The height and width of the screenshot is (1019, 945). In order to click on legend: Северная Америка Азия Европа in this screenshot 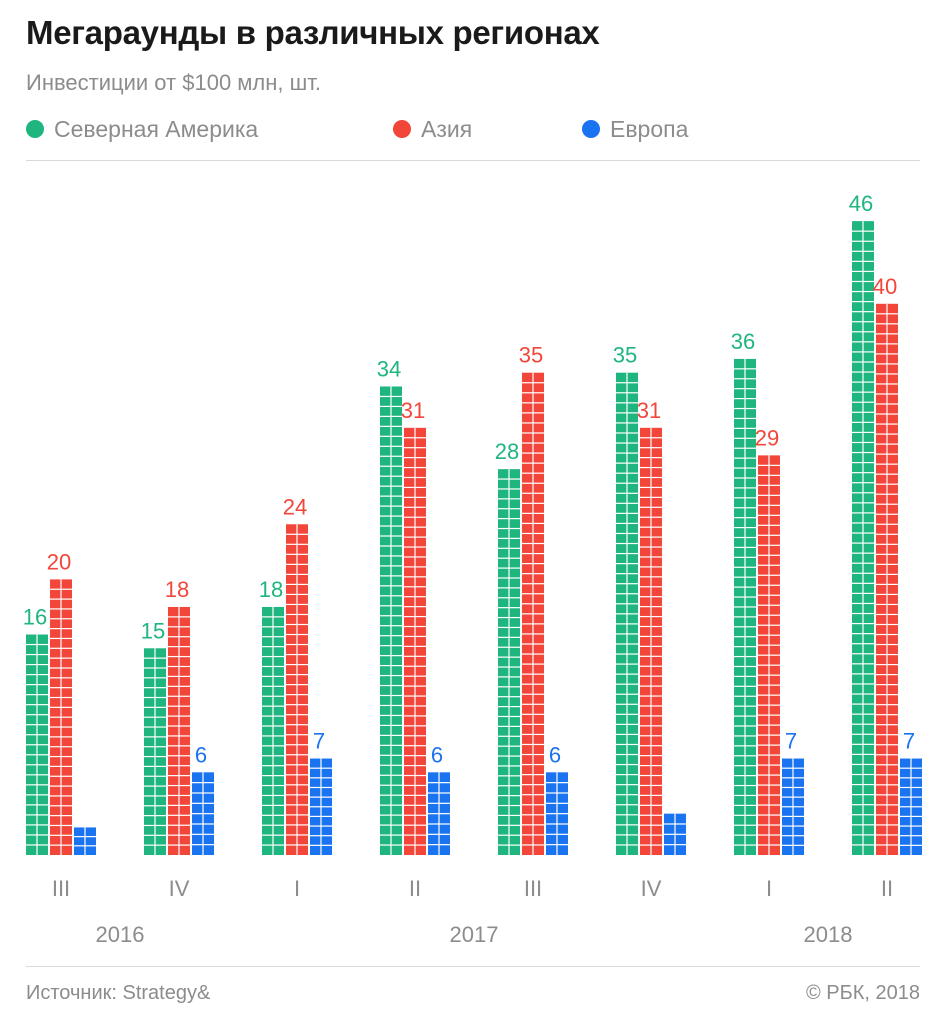, I will do `click(472, 129)`.